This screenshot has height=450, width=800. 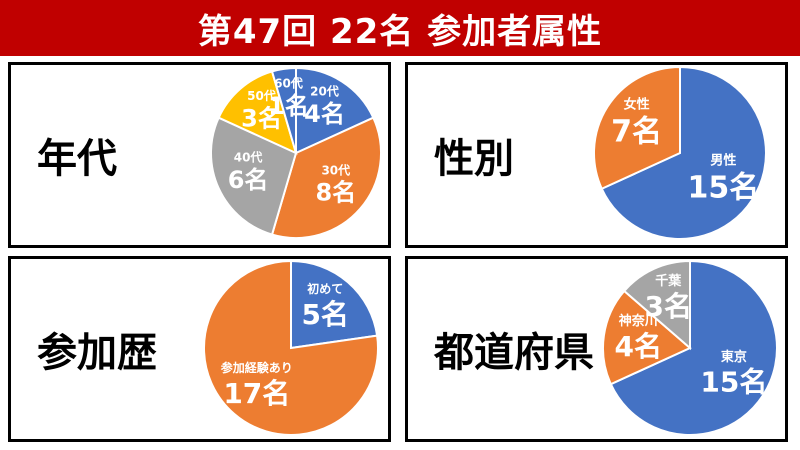 What do you see at coordinates (734, 357) in the screenshot?
I see `prefecture-slice-0-category-label: 東京` at bounding box center [734, 357].